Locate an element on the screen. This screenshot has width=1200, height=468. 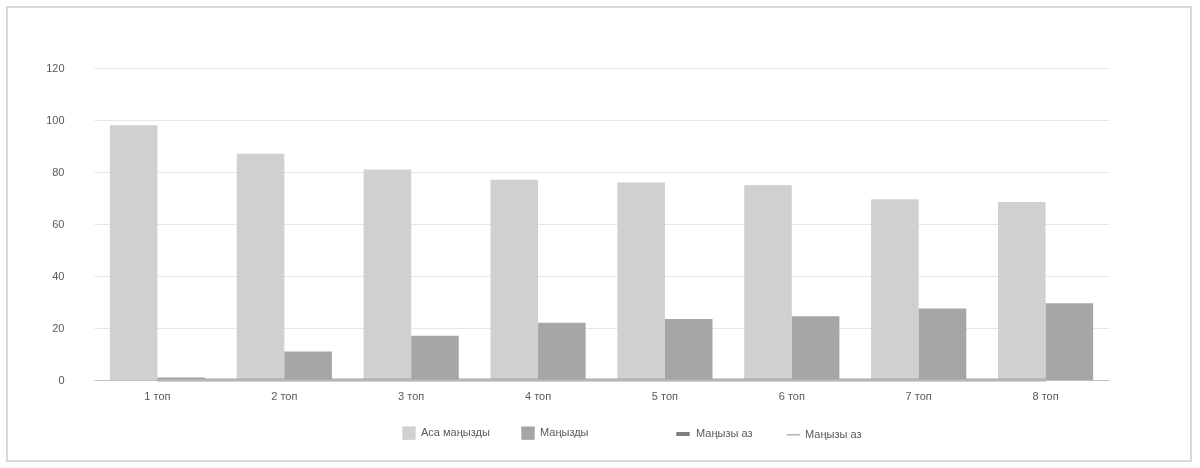
x-tick-label: 8 топ is located at coordinates (1045, 395).